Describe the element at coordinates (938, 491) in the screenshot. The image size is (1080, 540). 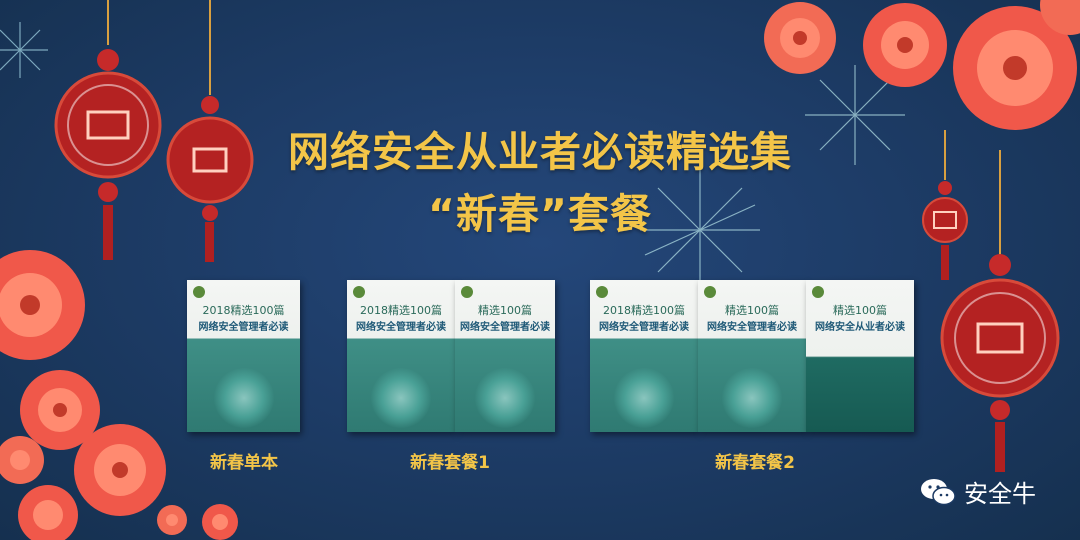
I see `wechat-icon` at that location.